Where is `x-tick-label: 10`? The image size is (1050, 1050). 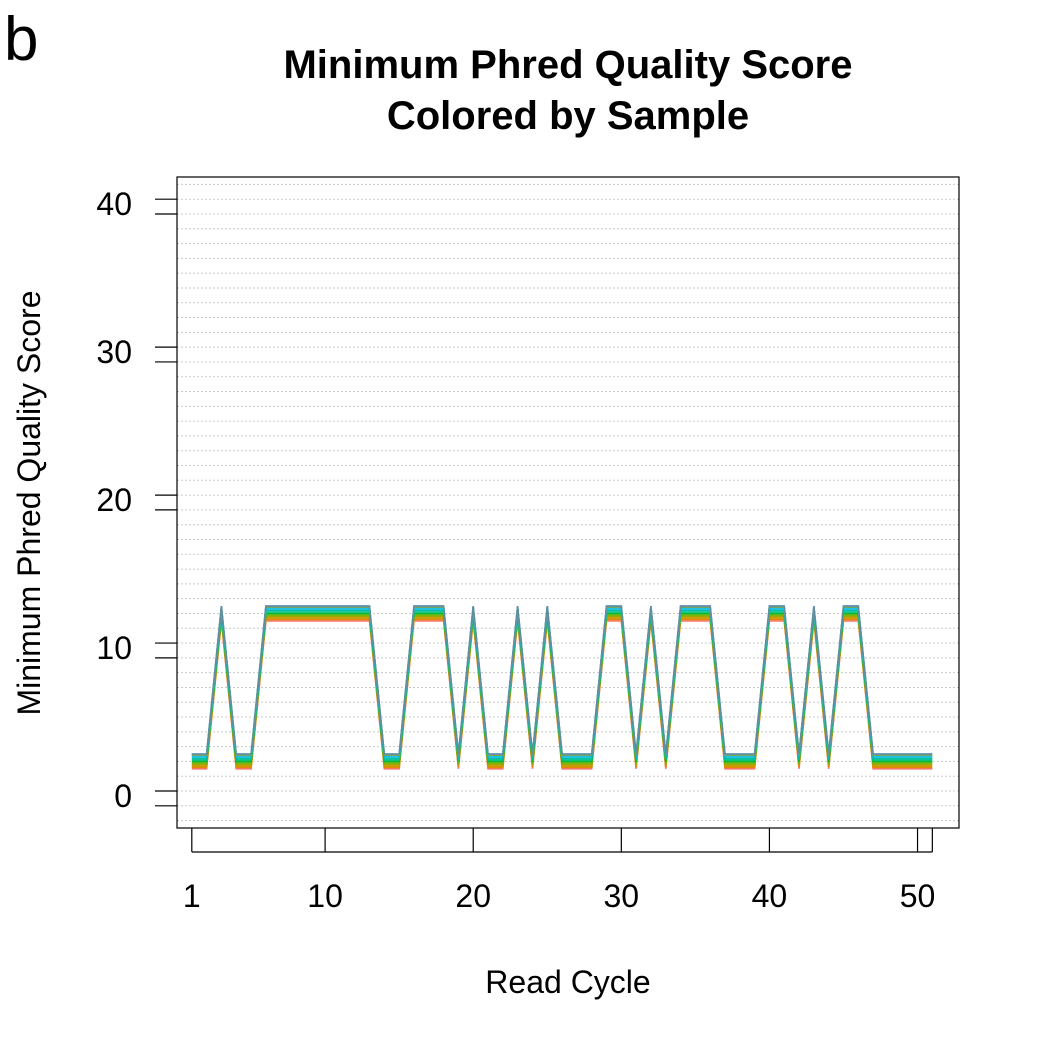
x-tick-label: 10 is located at coordinates (325, 896).